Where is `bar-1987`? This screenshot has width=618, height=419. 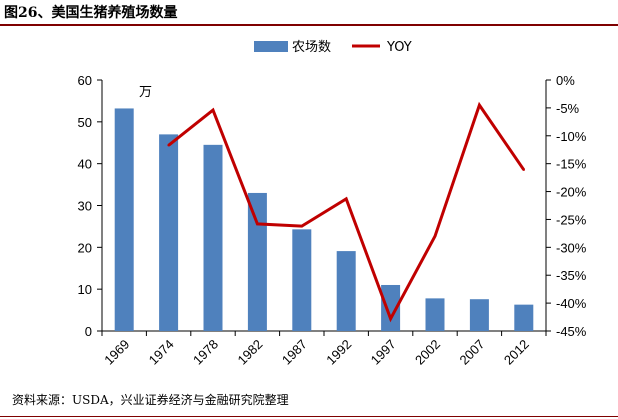
bar-1987 is located at coordinates (302, 280).